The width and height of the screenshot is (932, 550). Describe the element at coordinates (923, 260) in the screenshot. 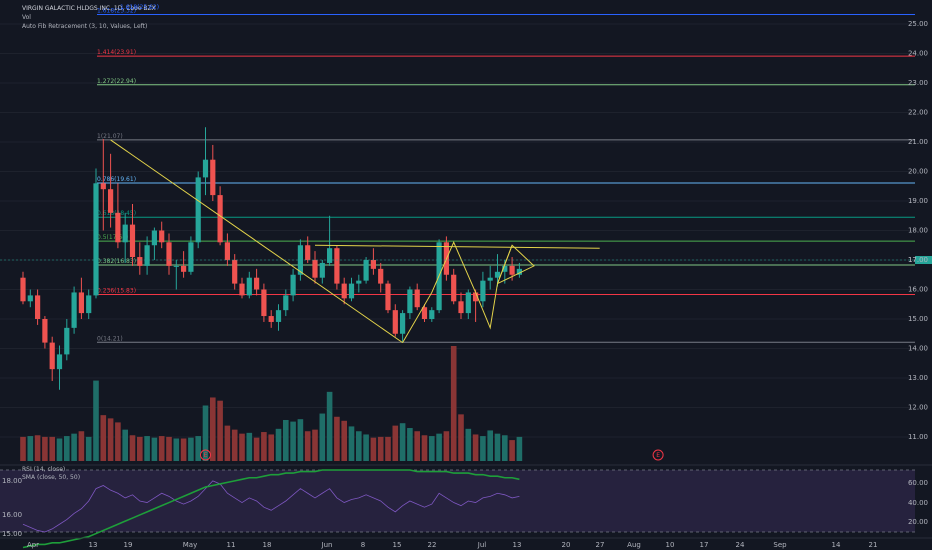

I see `last-price-tag` at that location.